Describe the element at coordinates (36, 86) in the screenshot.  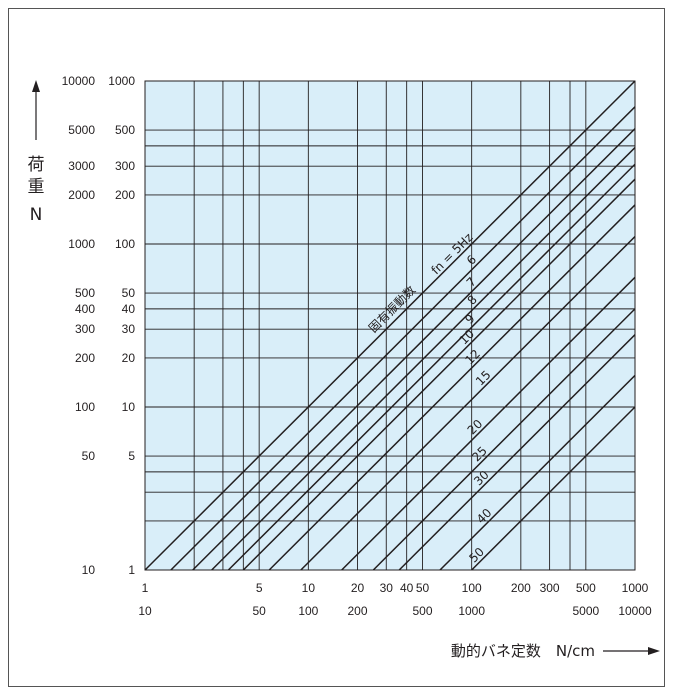
I see `y-axis-arrow-head` at that location.